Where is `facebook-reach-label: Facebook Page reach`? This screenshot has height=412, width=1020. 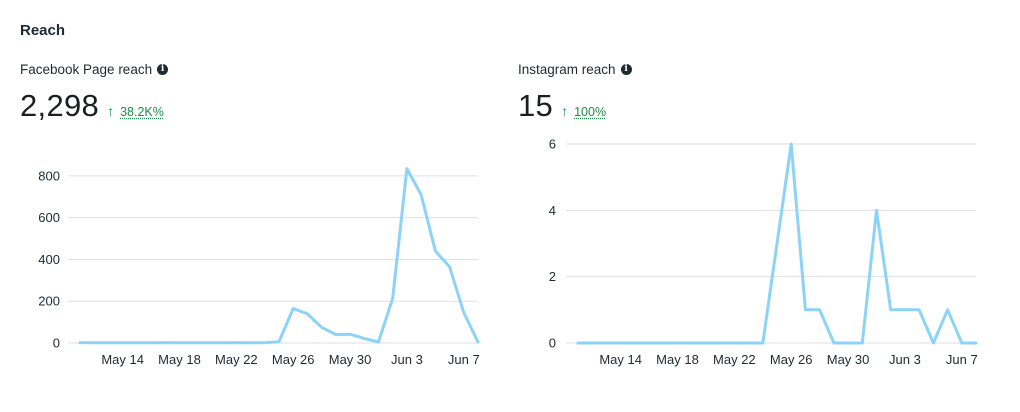
facebook-reach-label: Facebook Page reach is located at coordinates (86, 69).